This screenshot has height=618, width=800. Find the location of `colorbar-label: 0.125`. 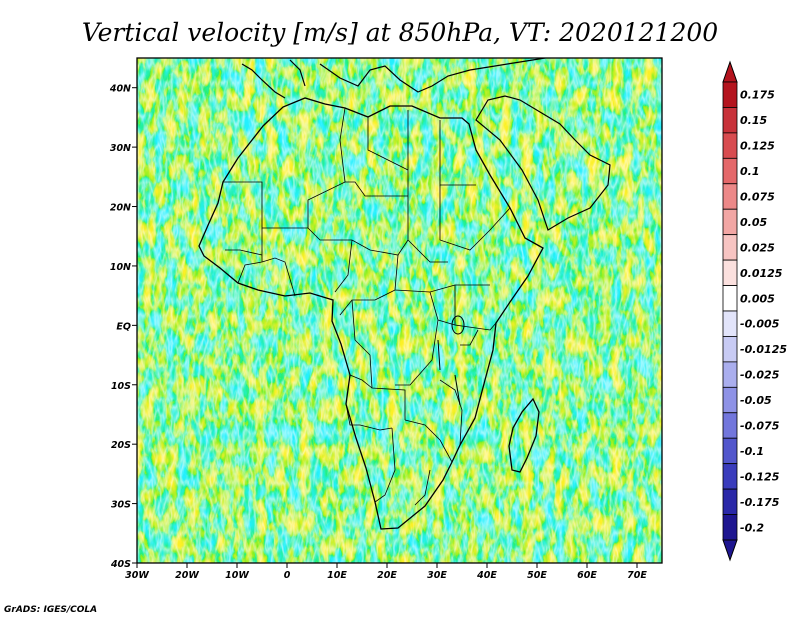

colorbar-label: 0.125 is located at coordinates (757, 146).